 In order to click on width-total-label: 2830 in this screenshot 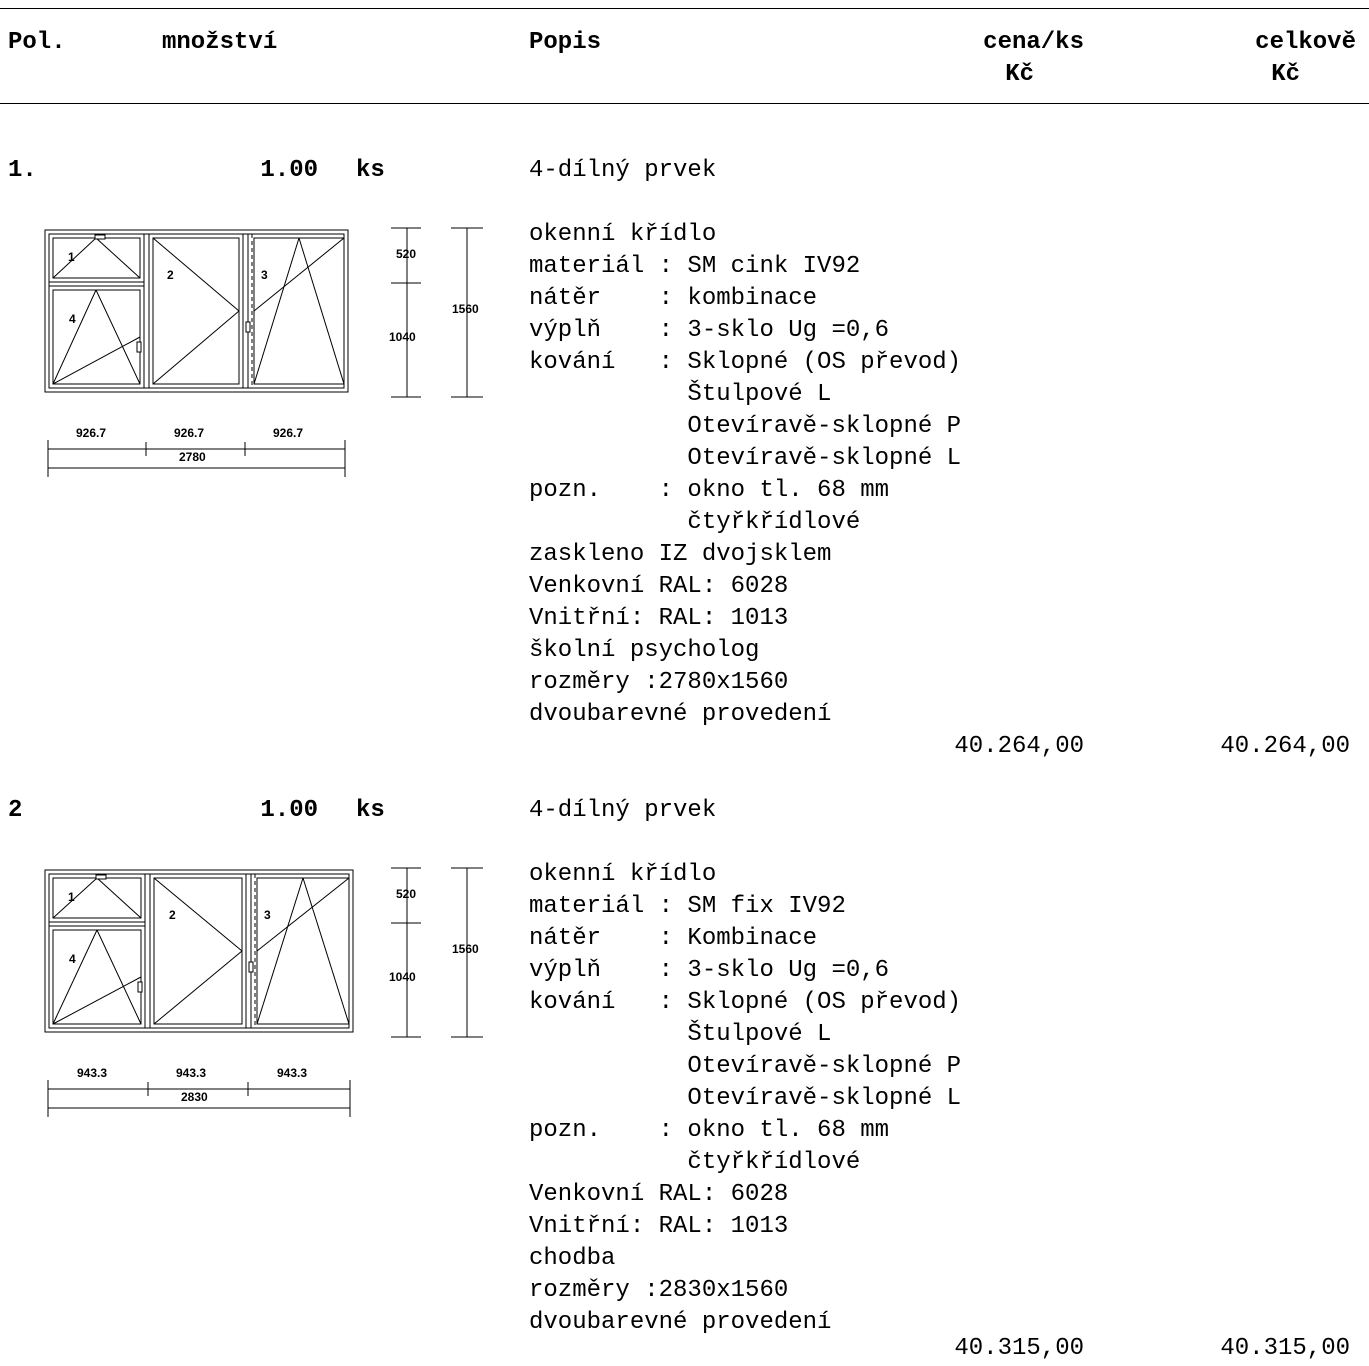, I will do `click(194, 1097)`.